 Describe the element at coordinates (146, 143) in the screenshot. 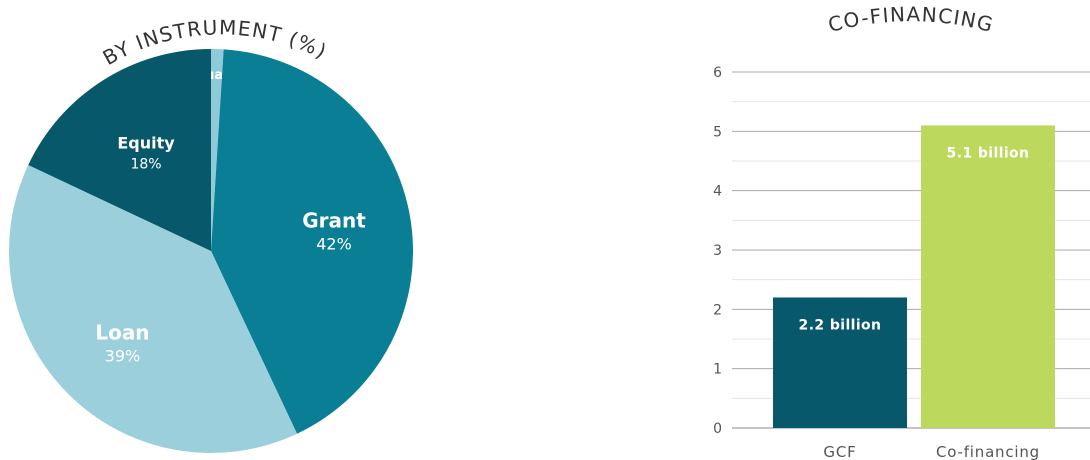

I see `pie-slice-label-equity: Equity` at that location.